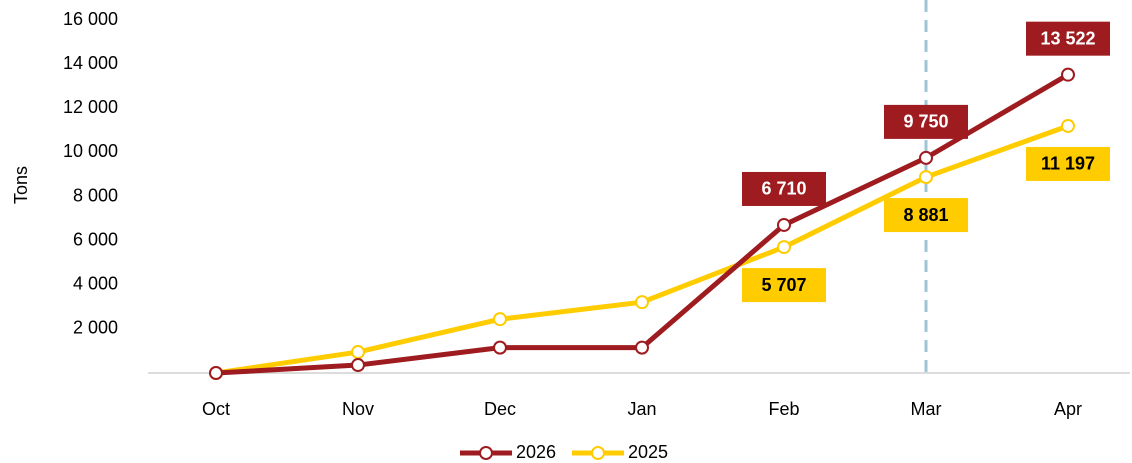  I want to click on data-label: 5 707, so click(783, 285).